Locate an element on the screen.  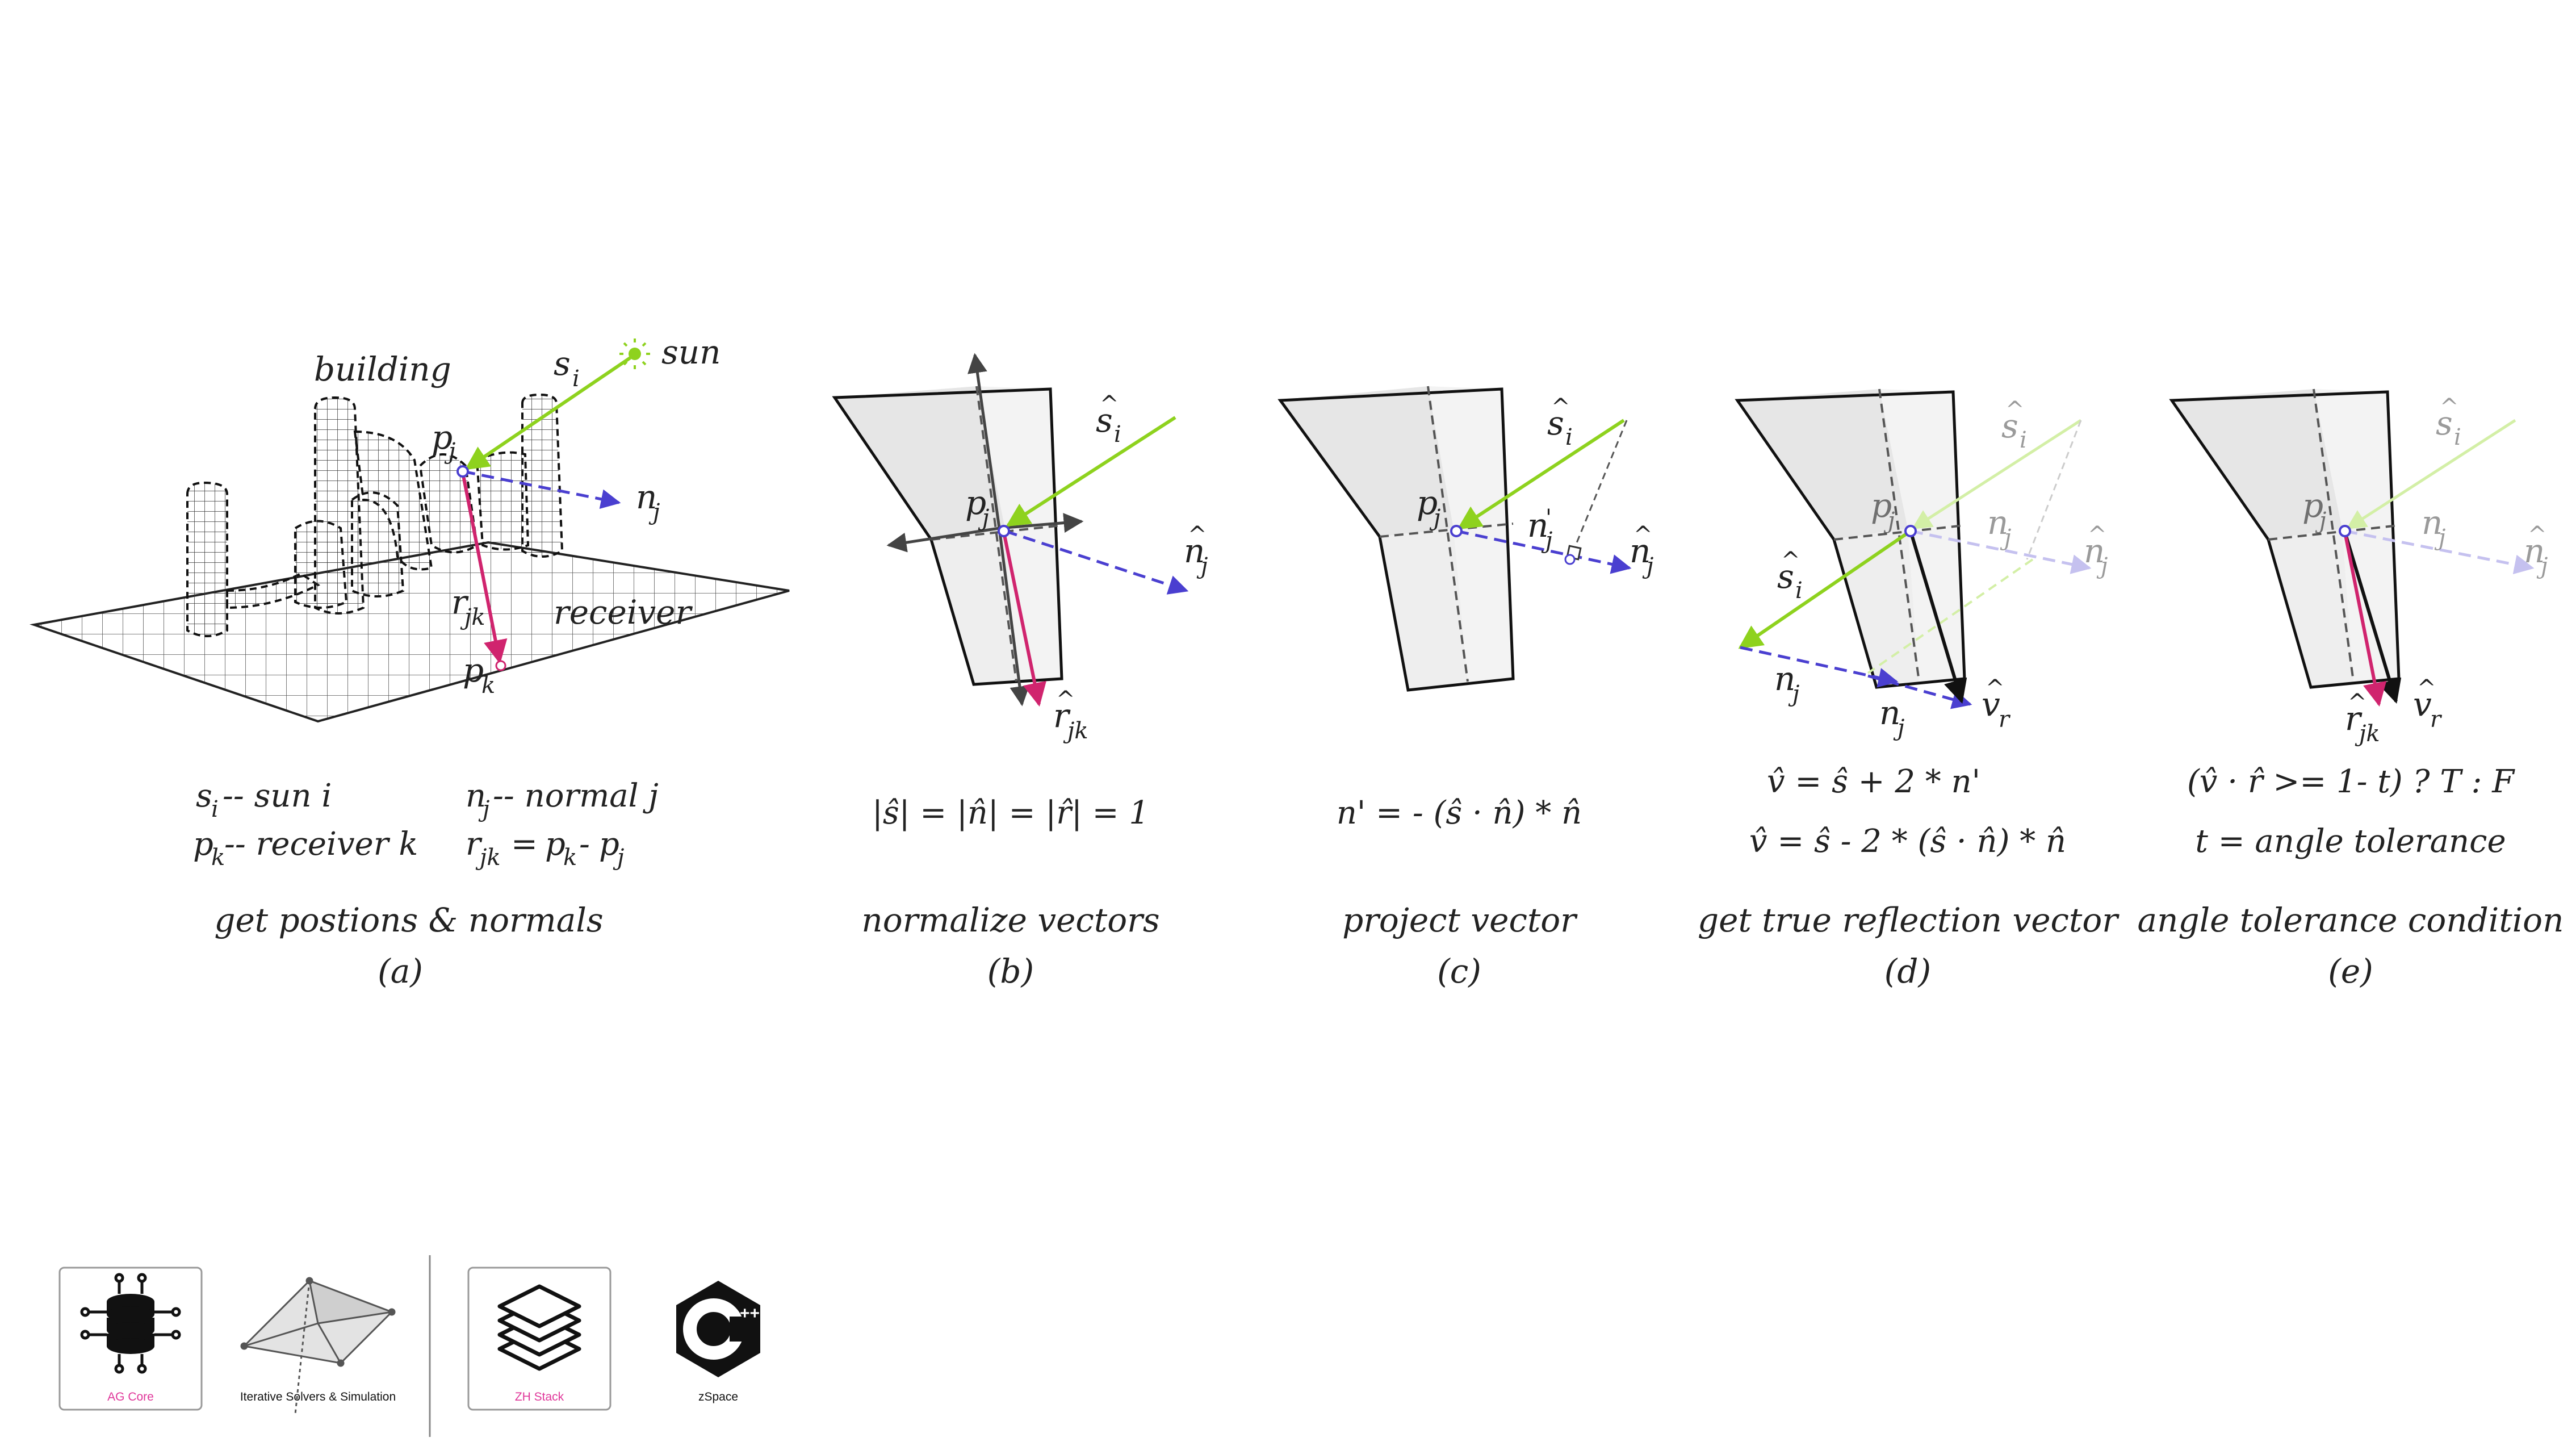
equation-2-d: v̂ = ŝ - 2 * (ŝ · n̂) * n̂ is located at coordinates (1907, 842).